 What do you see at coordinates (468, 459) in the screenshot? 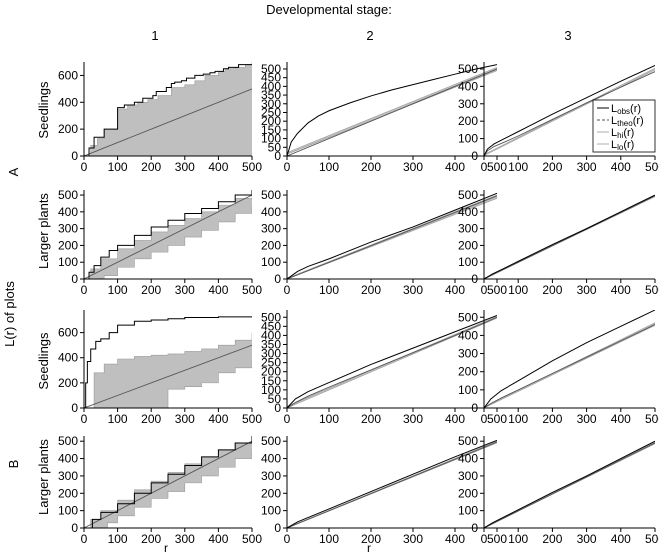
I see `panel-b-larger-plants-stage3-y-tick-label: 400` at bounding box center [468, 459].